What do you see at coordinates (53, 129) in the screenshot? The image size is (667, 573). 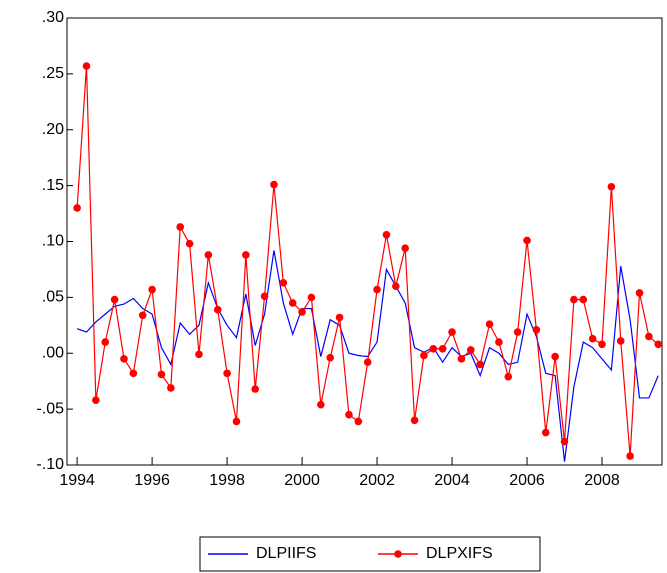 I see `y-tick-label: .20` at bounding box center [53, 129].